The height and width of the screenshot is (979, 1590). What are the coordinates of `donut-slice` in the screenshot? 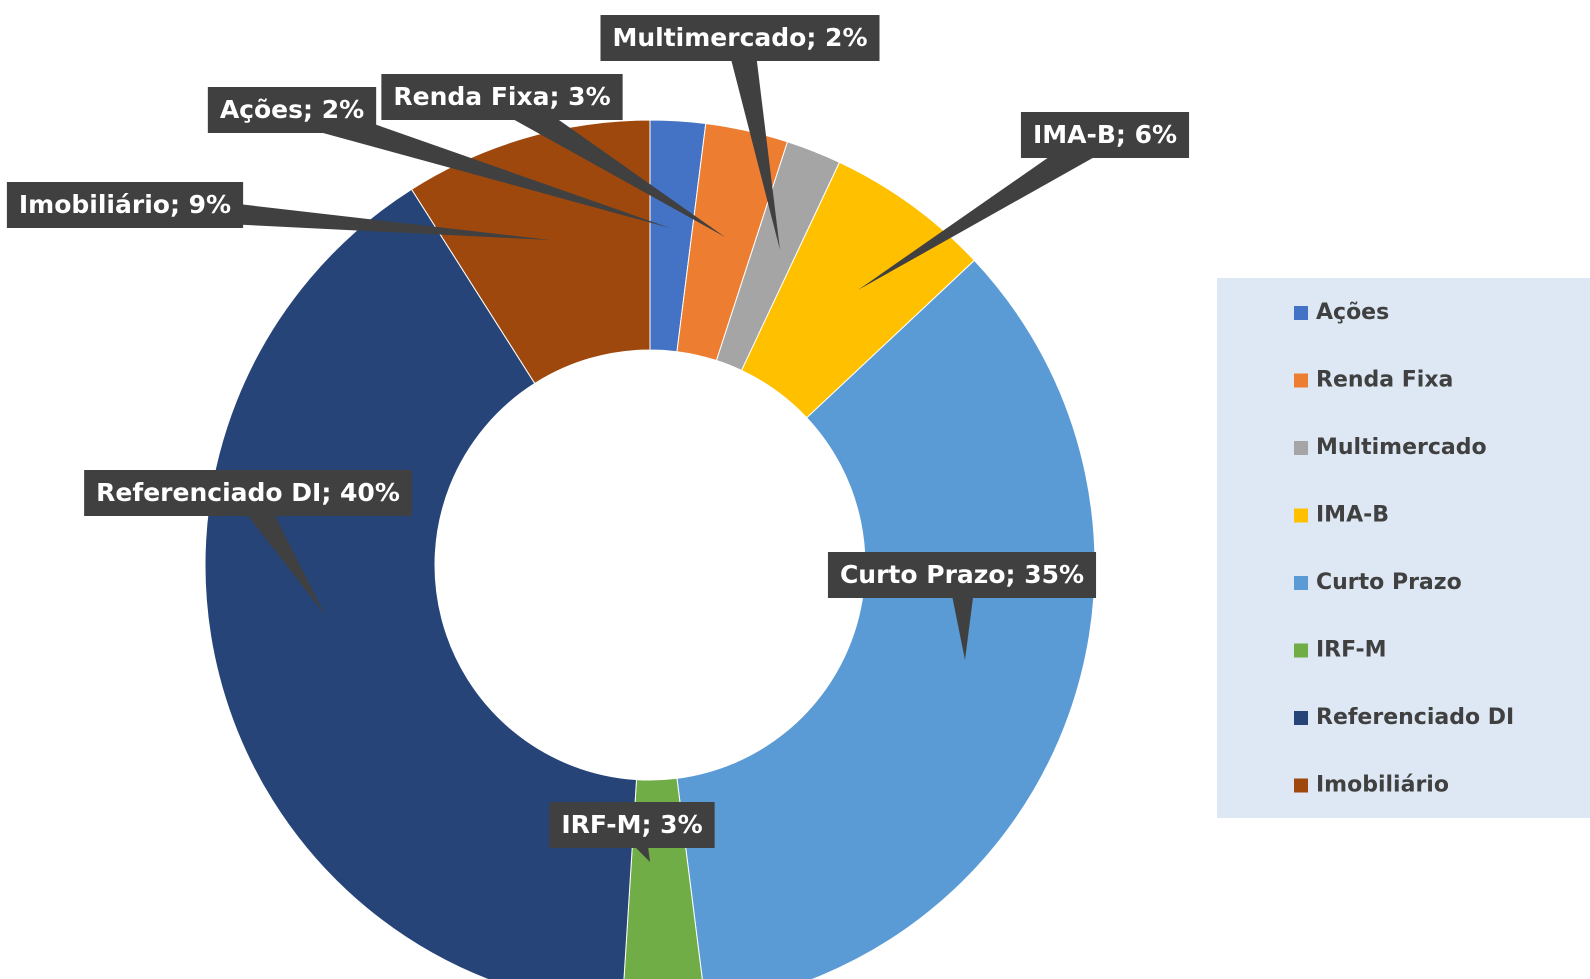 It's located at (530, 252).